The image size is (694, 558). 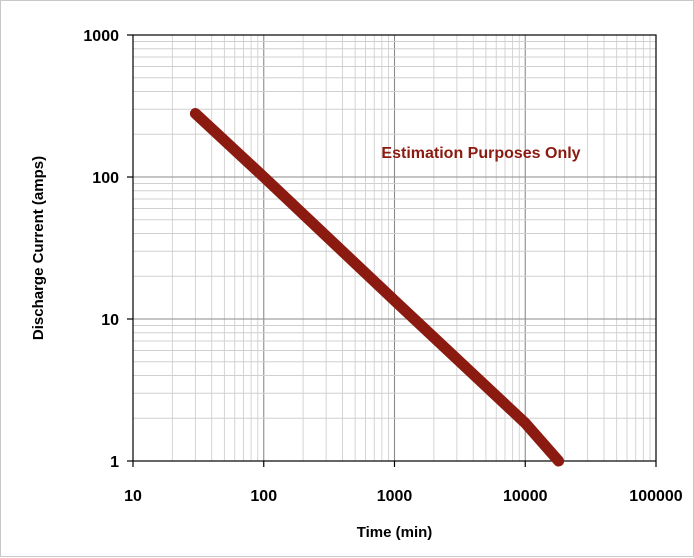 What do you see at coordinates (108, 249) in the screenshot?
I see `y-tick-labels: 1 10 100 1000` at bounding box center [108, 249].